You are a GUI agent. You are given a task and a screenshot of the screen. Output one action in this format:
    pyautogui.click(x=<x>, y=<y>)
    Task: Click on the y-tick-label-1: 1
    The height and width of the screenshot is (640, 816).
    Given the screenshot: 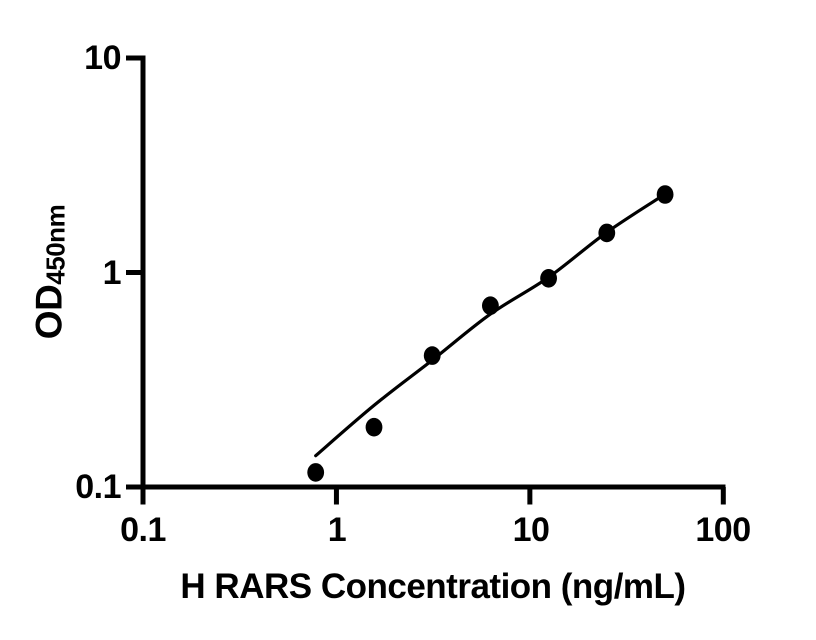 What is the action you would take?
    pyautogui.click(x=112, y=273)
    